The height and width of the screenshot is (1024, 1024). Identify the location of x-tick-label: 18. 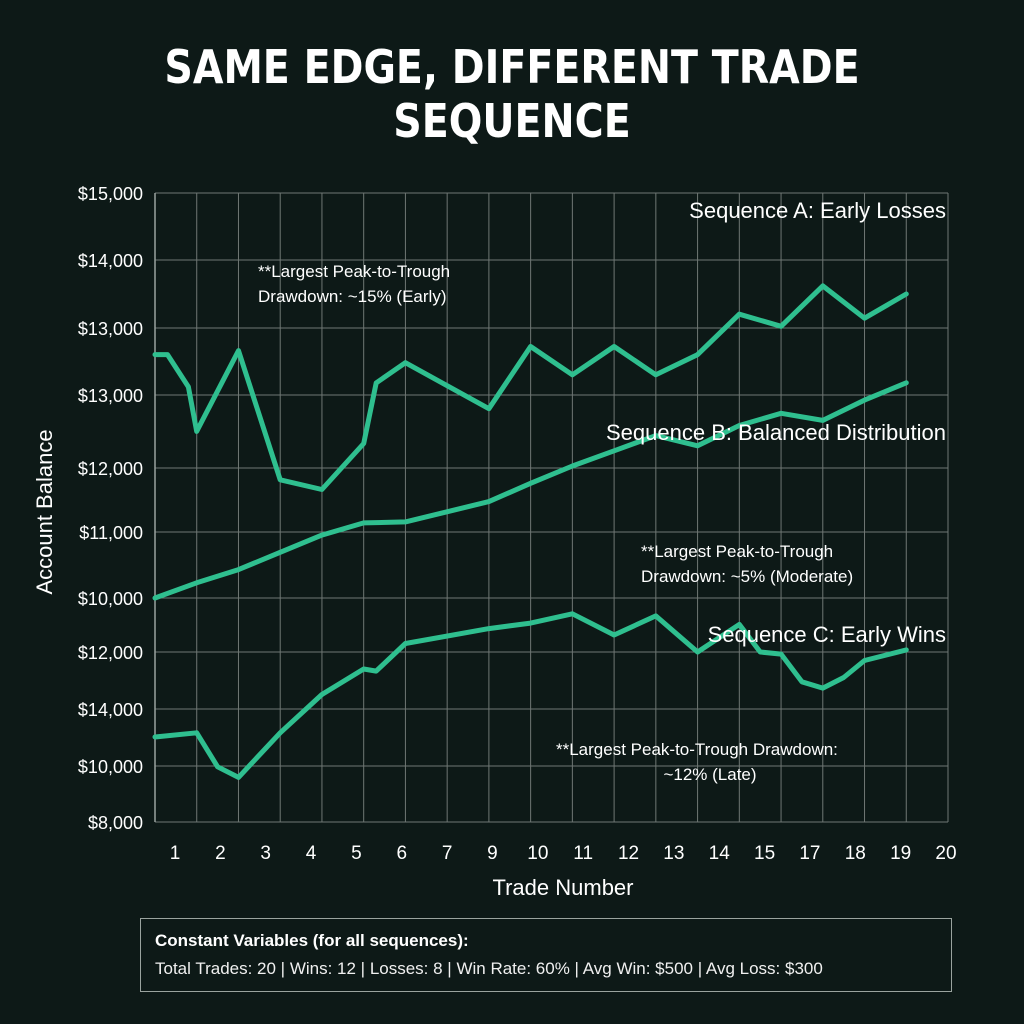
(855, 853).